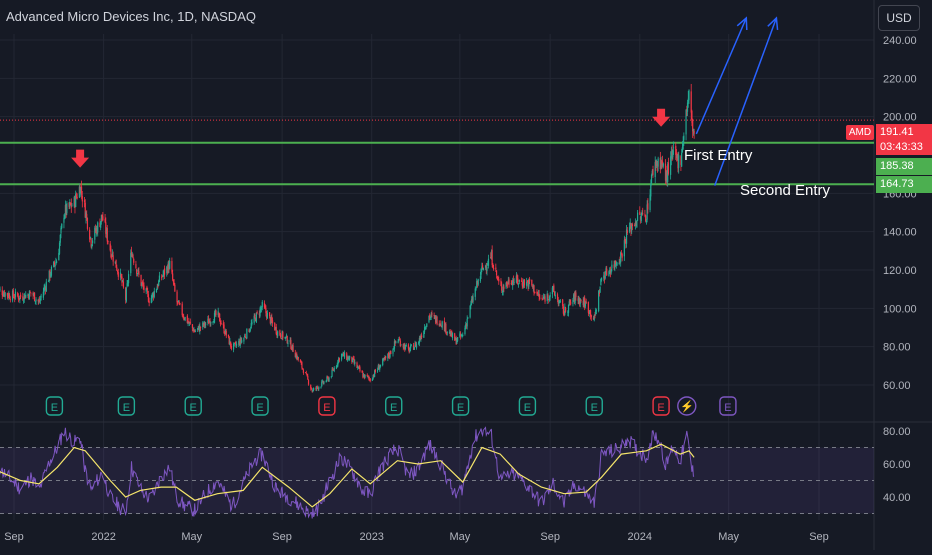  What do you see at coordinates (193, 406) in the screenshot?
I see `earnings-marker-icon` at bounding box center [193, 406].